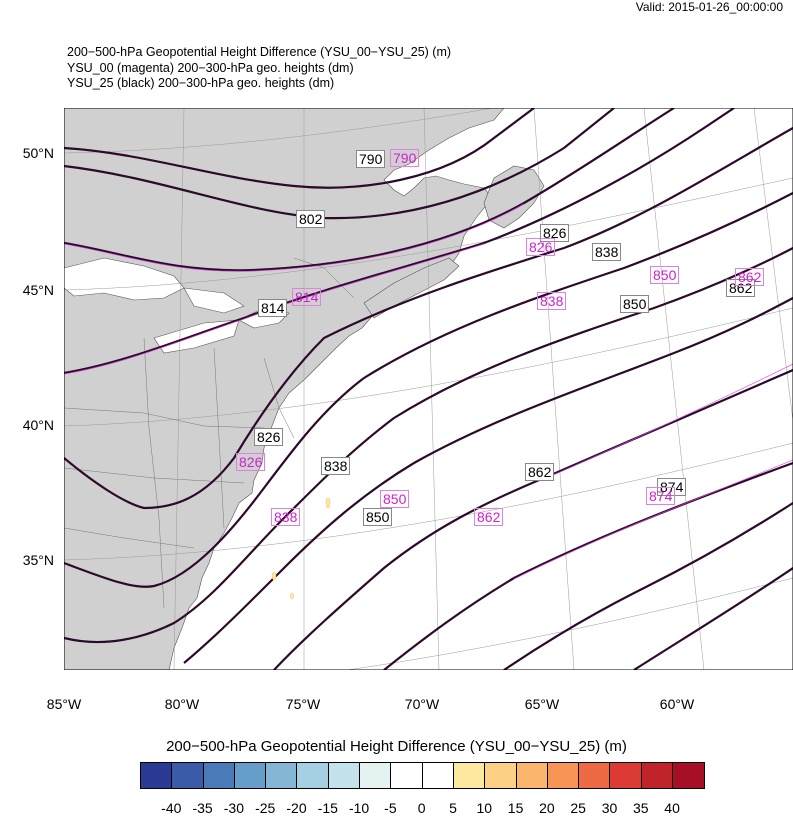 This screenshot has height=818, width=793. I want to click on lat-label-50n: 50°N, so click(38, 153).